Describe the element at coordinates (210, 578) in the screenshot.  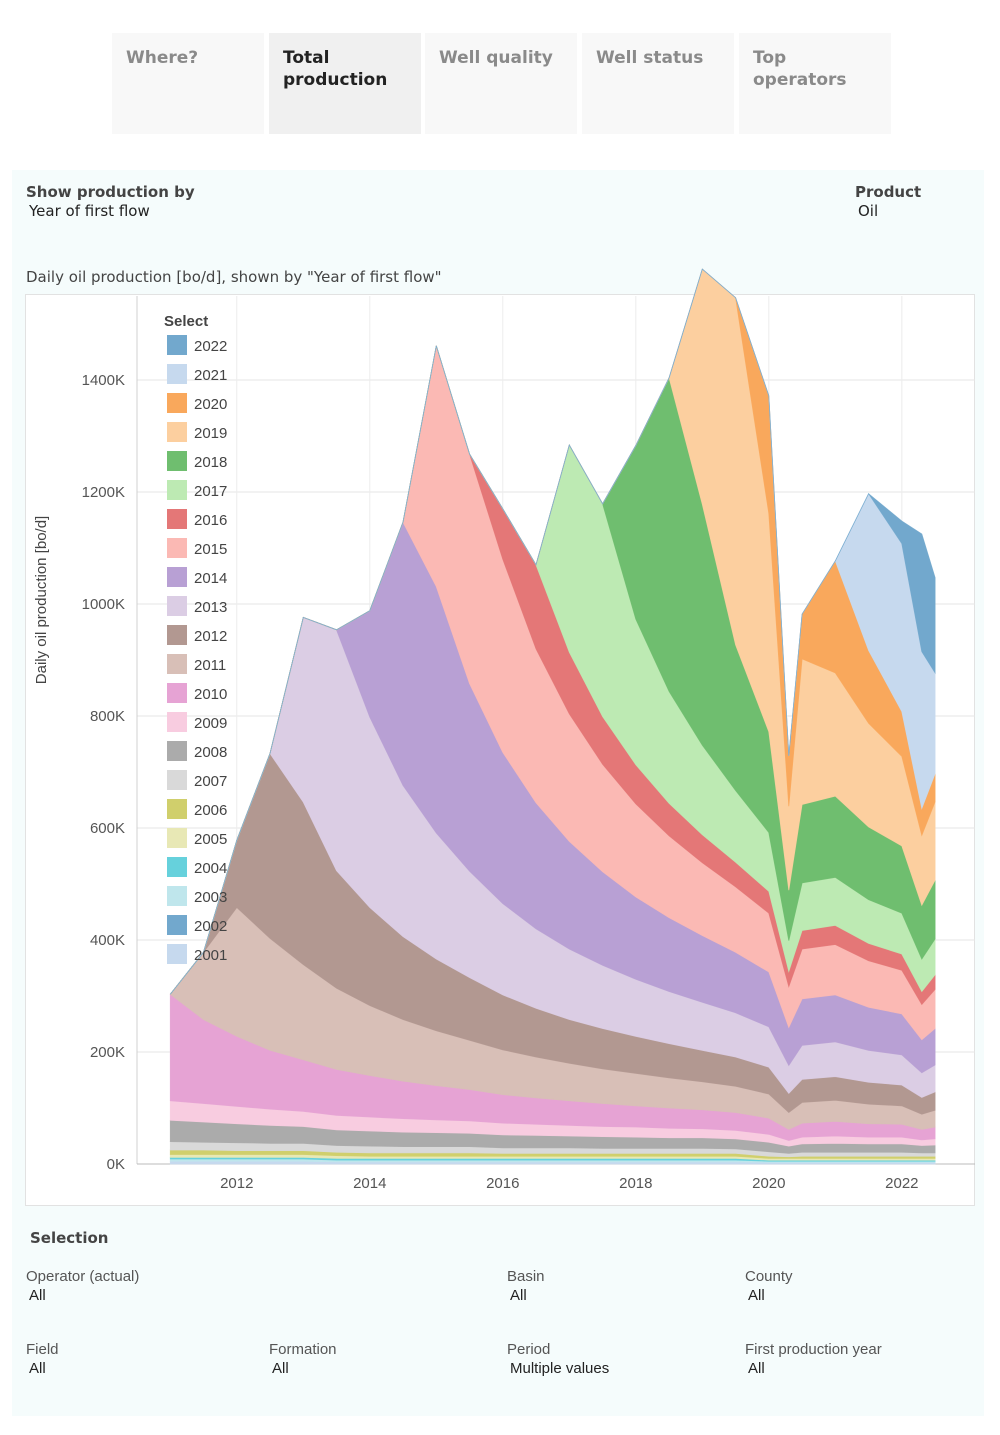
I see `legend-label: 2014` at that location.